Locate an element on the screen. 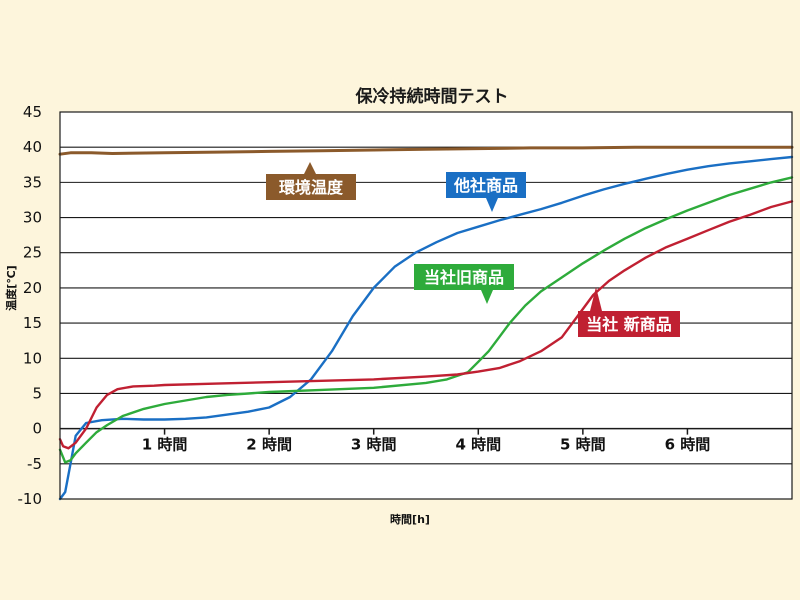  y-tick-label: 40 is located at coordinates (32, 147).